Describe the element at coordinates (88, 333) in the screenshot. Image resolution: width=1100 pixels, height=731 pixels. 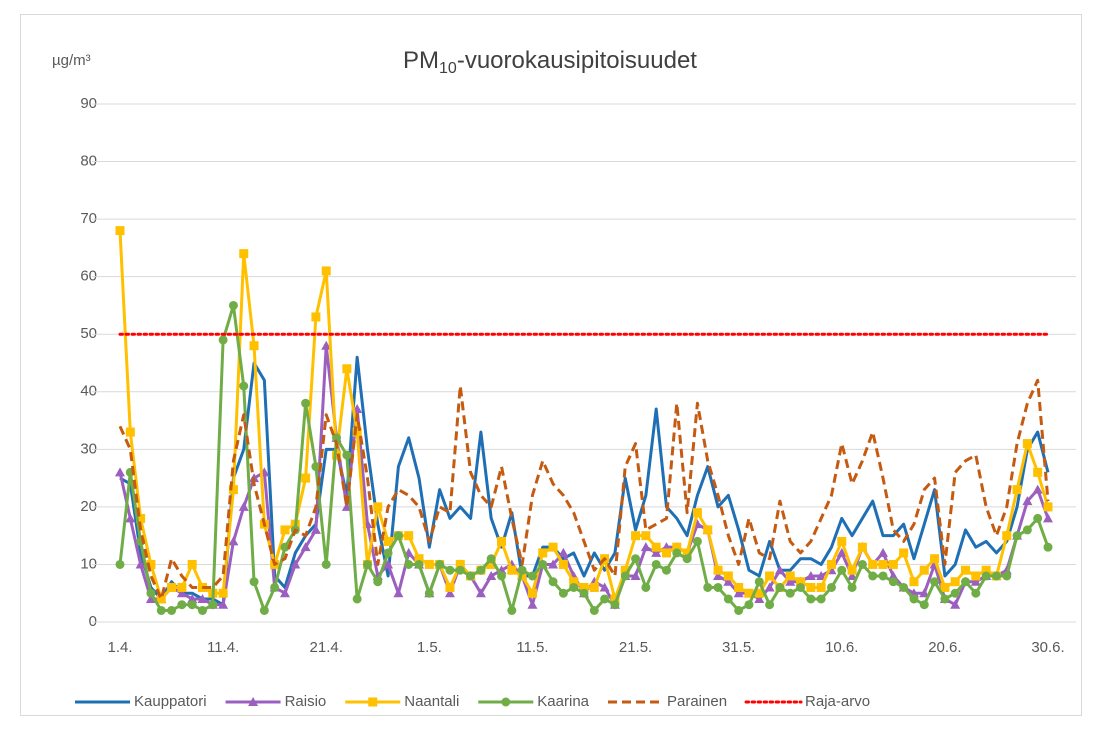
I see `y-tick-label: 50` at that location.